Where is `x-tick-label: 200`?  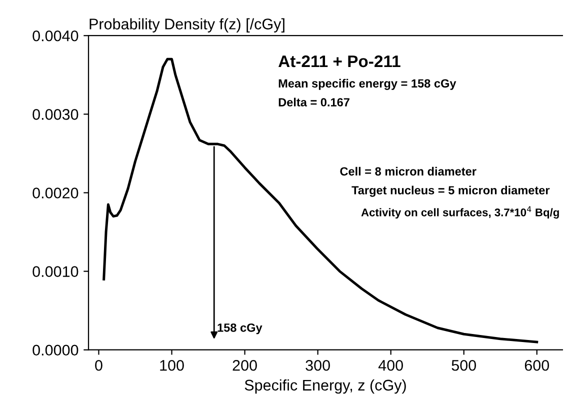
x-tick-label: 200 is located at coordinates (244, 365).